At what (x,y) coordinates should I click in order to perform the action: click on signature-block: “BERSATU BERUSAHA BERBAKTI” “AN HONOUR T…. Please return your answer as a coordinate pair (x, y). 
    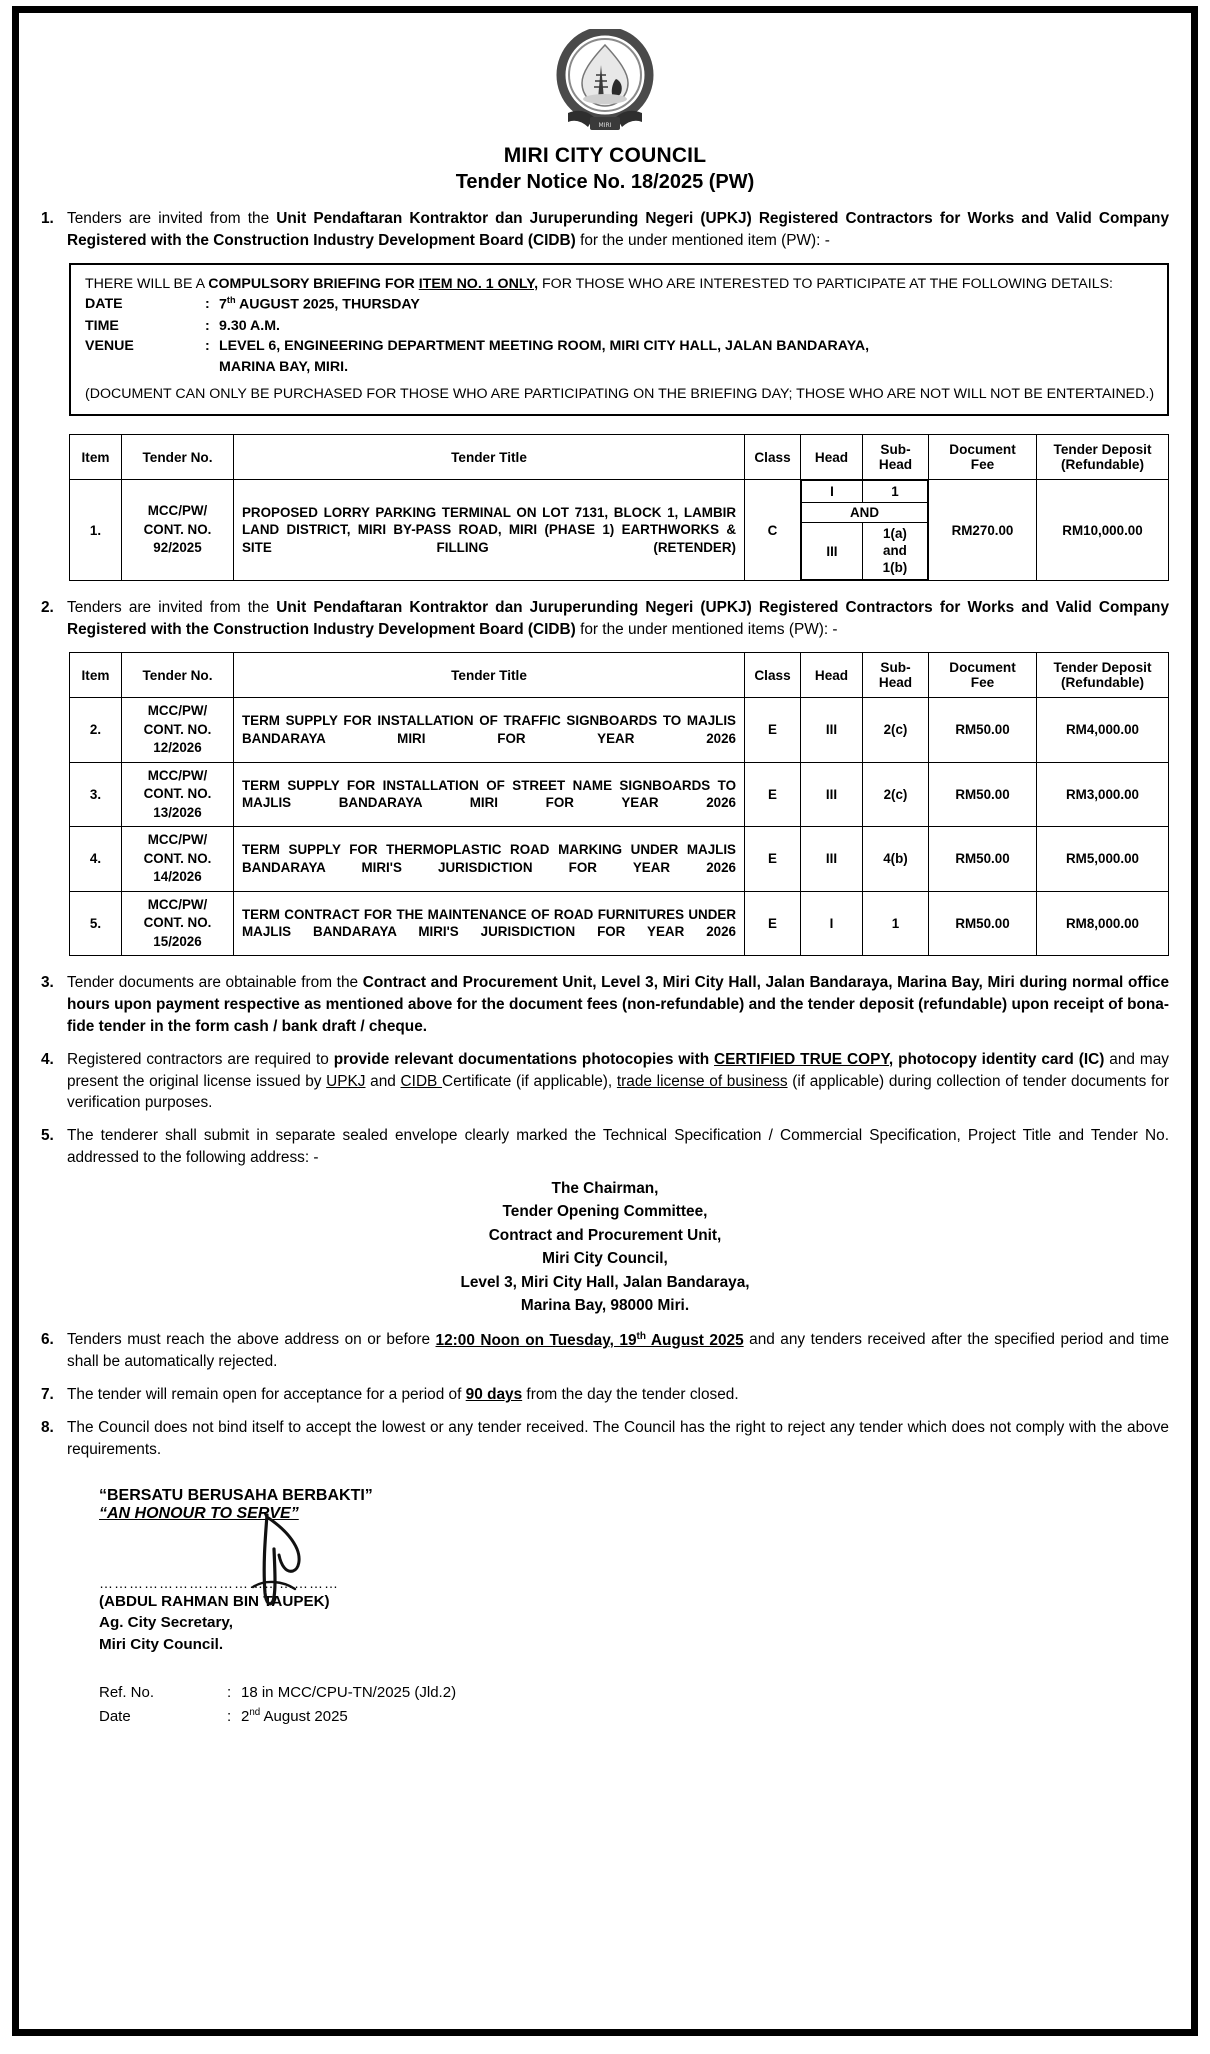
    Looking at the image, I should click on (634, 1571).